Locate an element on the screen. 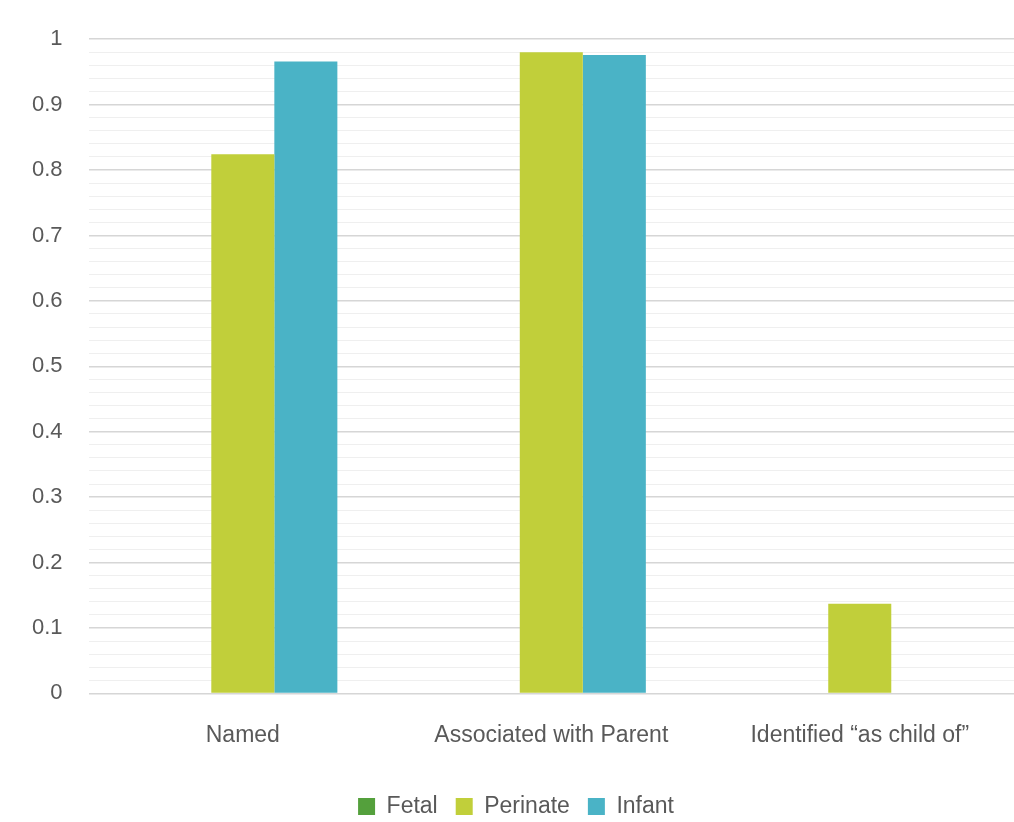 Image resolution: width=1014 pixels, height=822 pixels. y-tick-label: 0.1 is located at coordinates (47, 627).